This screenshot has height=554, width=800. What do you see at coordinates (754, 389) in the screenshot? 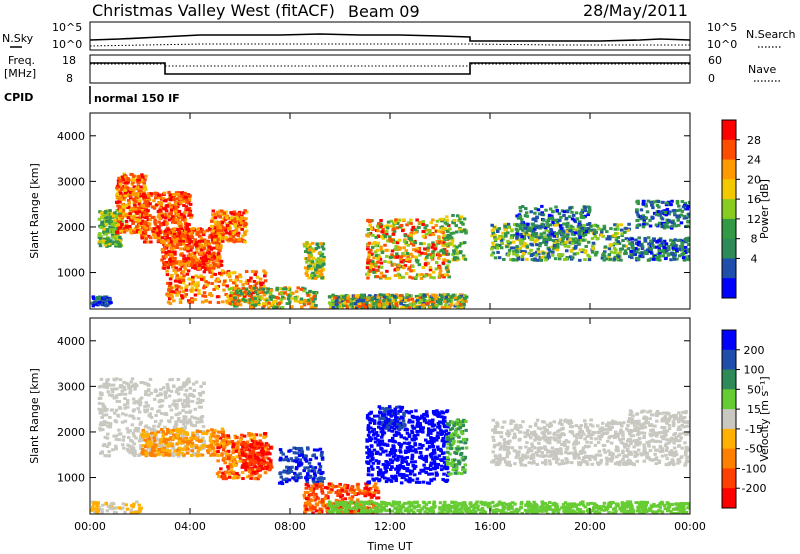
I see `colorbar-tick-label: 50` at bounding box center [754, 389].